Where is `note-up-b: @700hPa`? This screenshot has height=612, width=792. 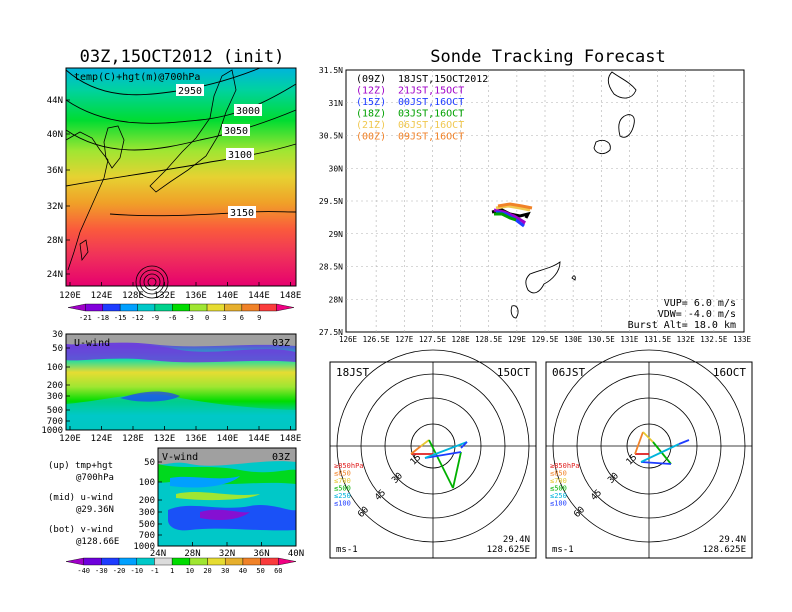 note-up-b: @700hPa is located at coordinates (95, 478).